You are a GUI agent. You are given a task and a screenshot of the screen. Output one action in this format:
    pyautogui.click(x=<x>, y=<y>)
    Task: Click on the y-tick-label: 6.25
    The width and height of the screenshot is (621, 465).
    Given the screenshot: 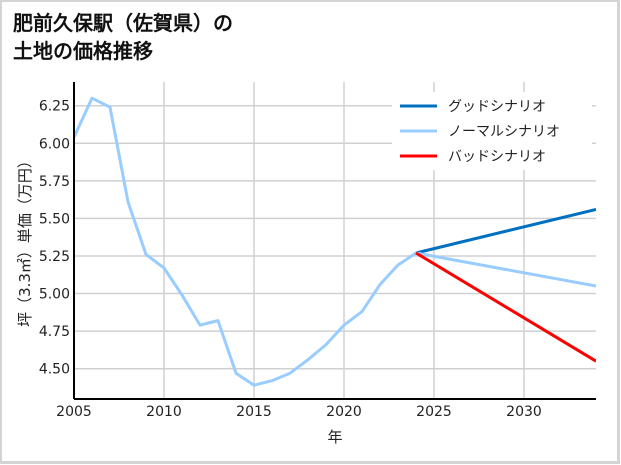 What is the action you would take?
    pyautogui.click(x=54, y=107)
    